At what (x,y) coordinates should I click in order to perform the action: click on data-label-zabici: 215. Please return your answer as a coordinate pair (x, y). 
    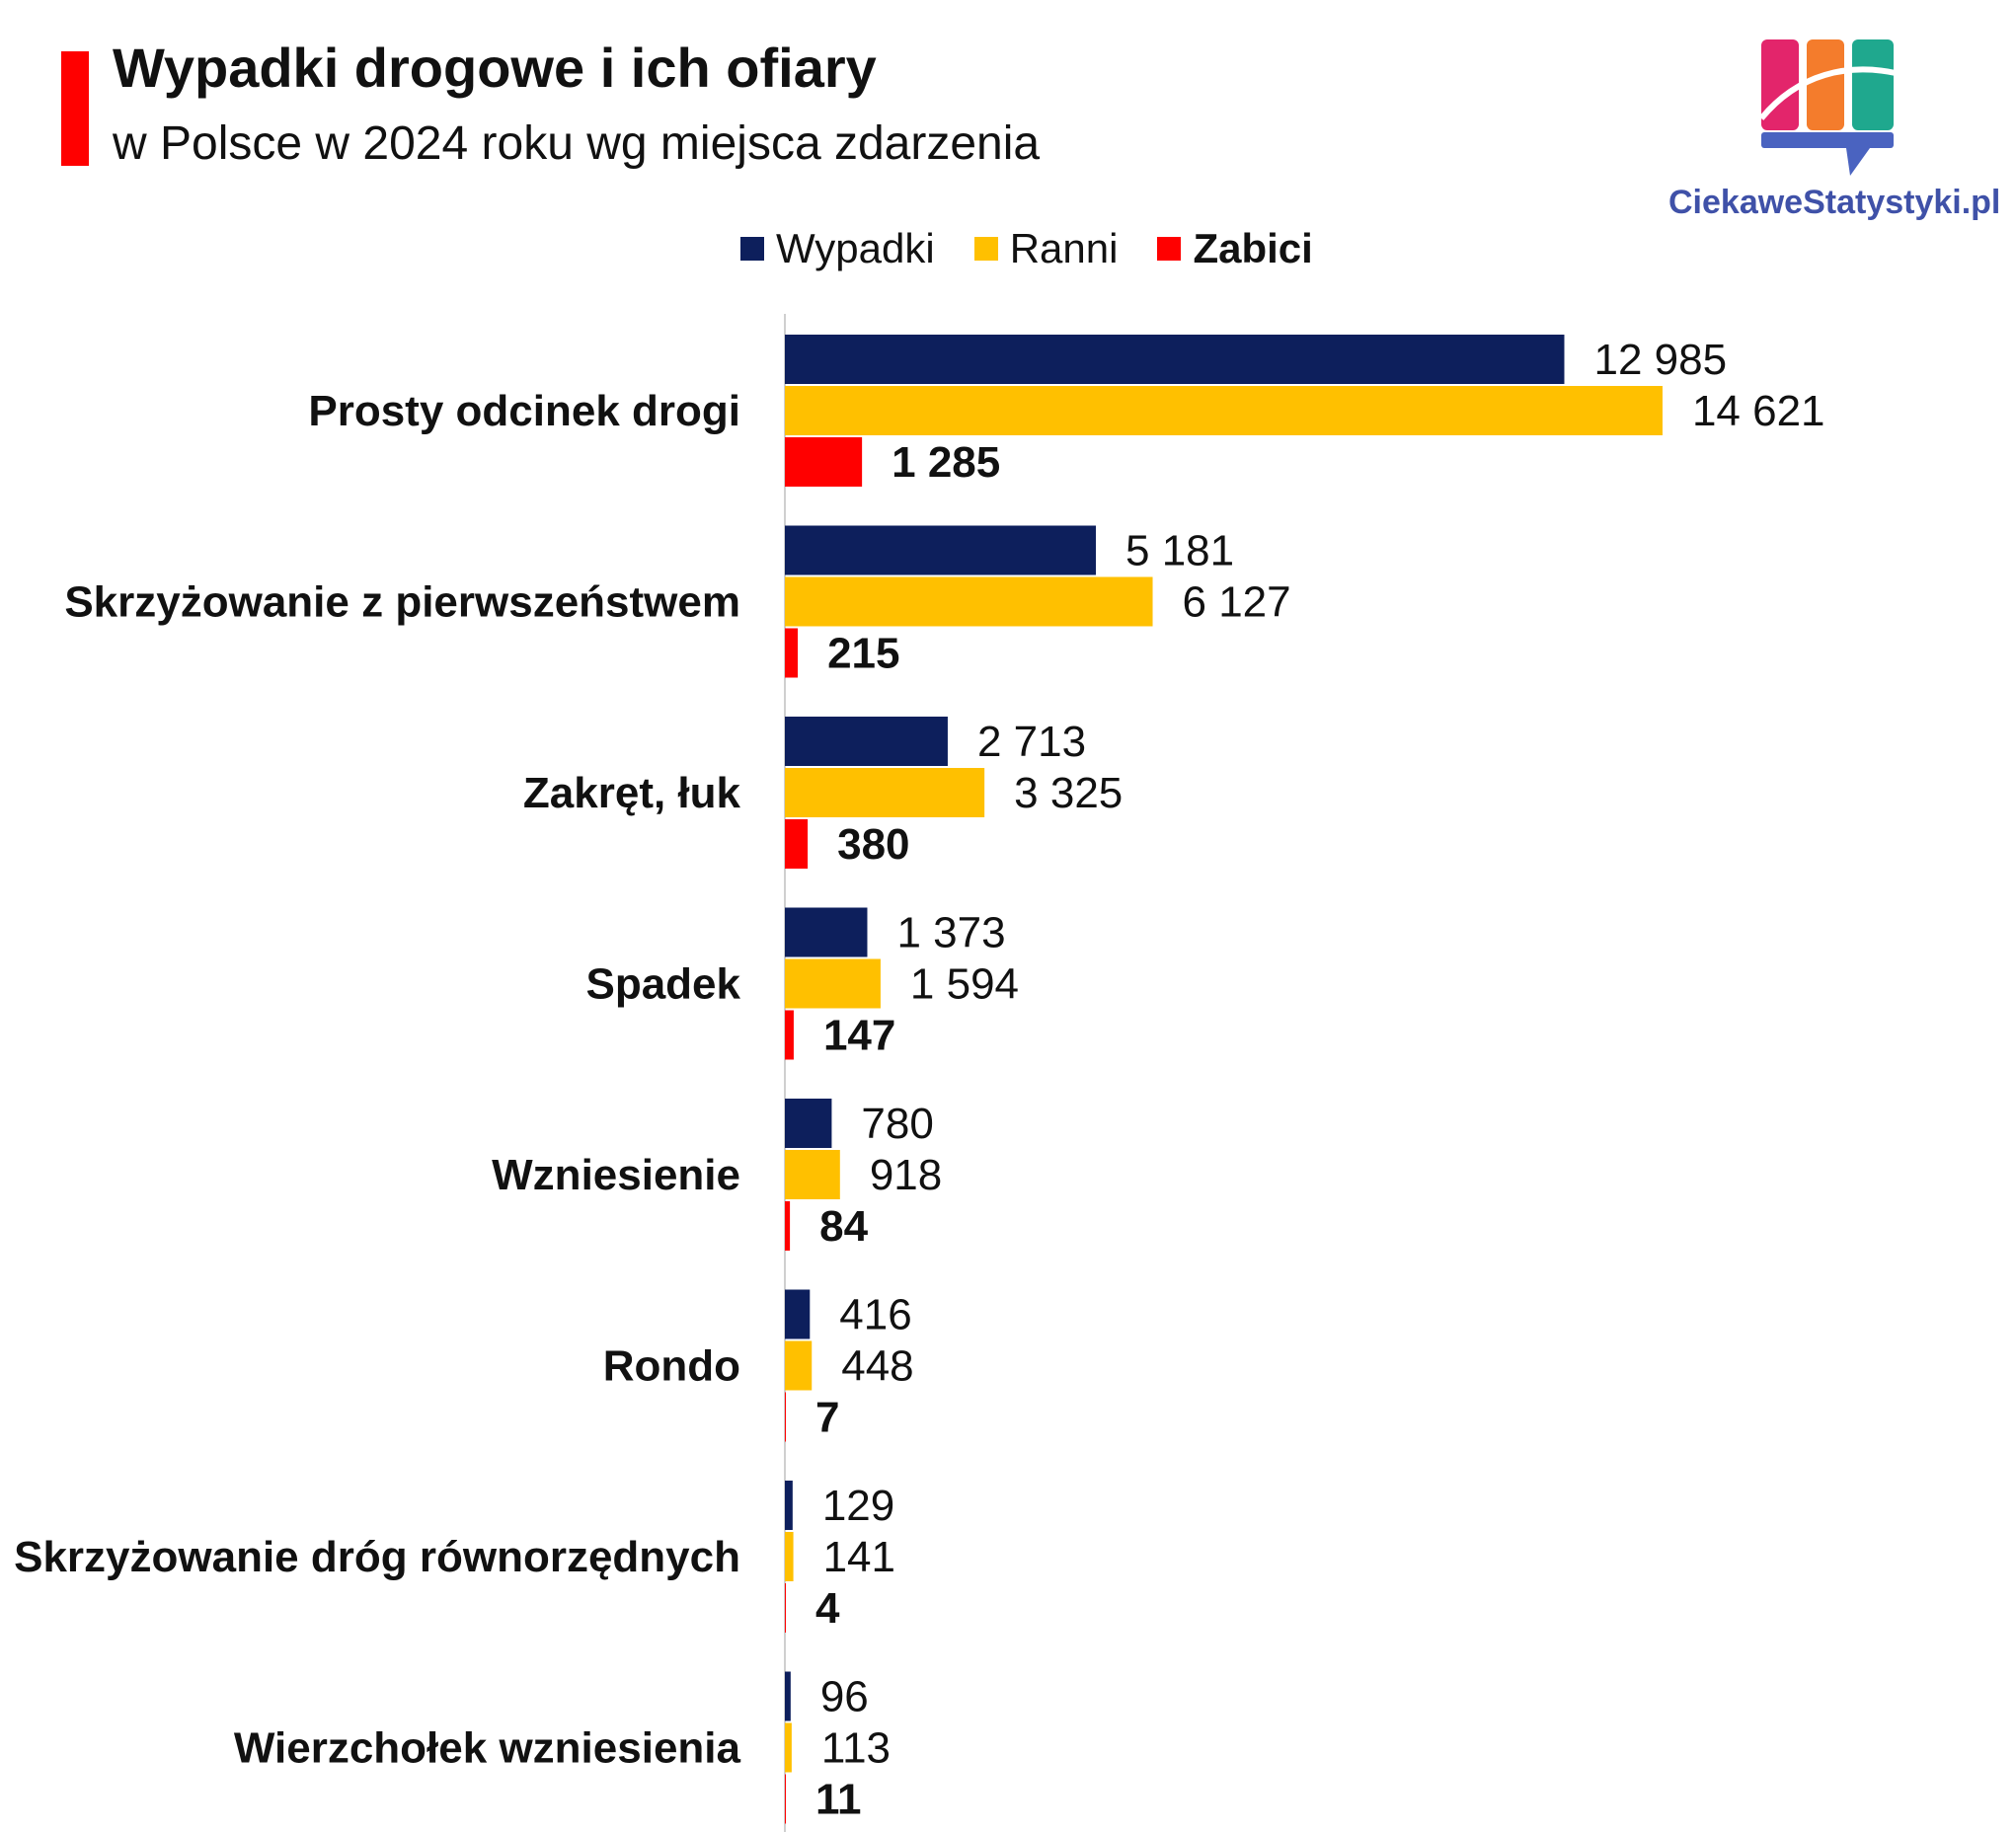
    Looking at the image, I should click on (863, 654).